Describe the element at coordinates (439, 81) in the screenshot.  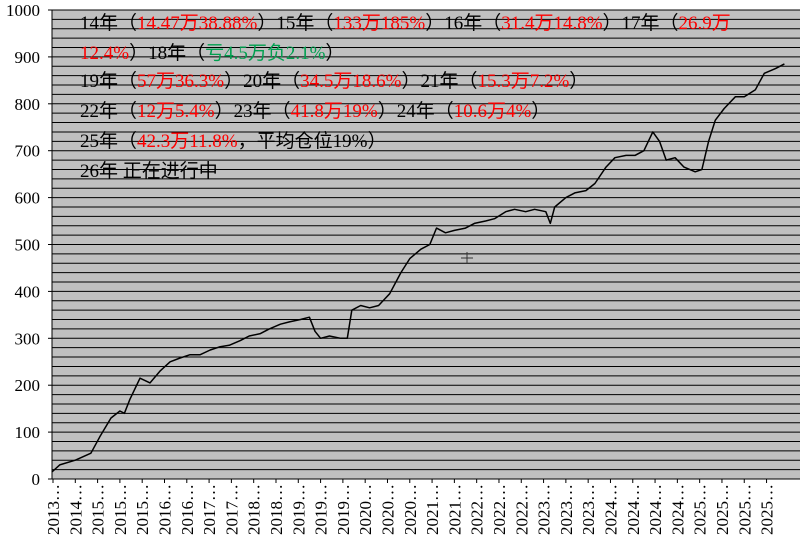
I see `annotation-segment: ）21年（` at that location.